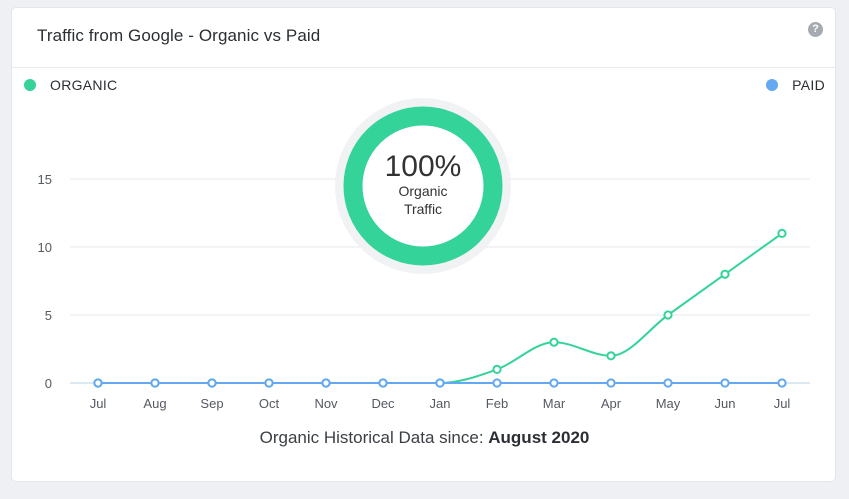 The width and height of the screenshot is (849, 499). I want to click on x-tick-label-2: Sep, so click(211, 403).